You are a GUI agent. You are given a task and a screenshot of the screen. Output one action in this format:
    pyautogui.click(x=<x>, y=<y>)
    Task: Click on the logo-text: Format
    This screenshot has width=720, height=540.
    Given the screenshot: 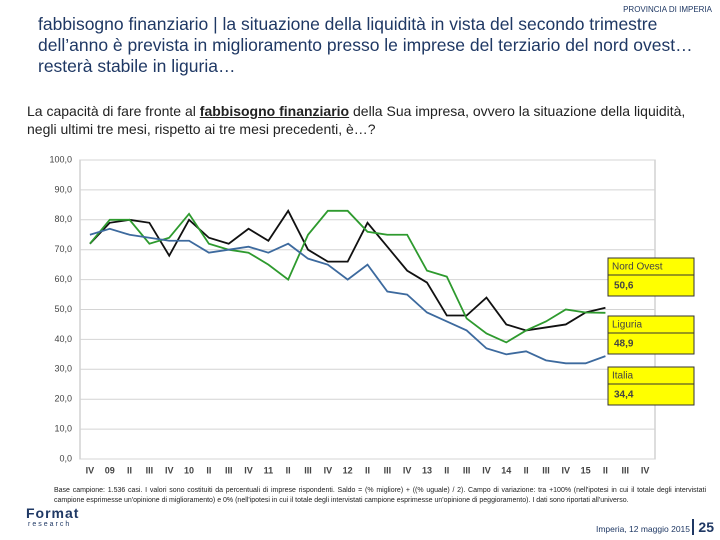 What is the action you would take?
    pyautogui.click(x=53, y=513)
    